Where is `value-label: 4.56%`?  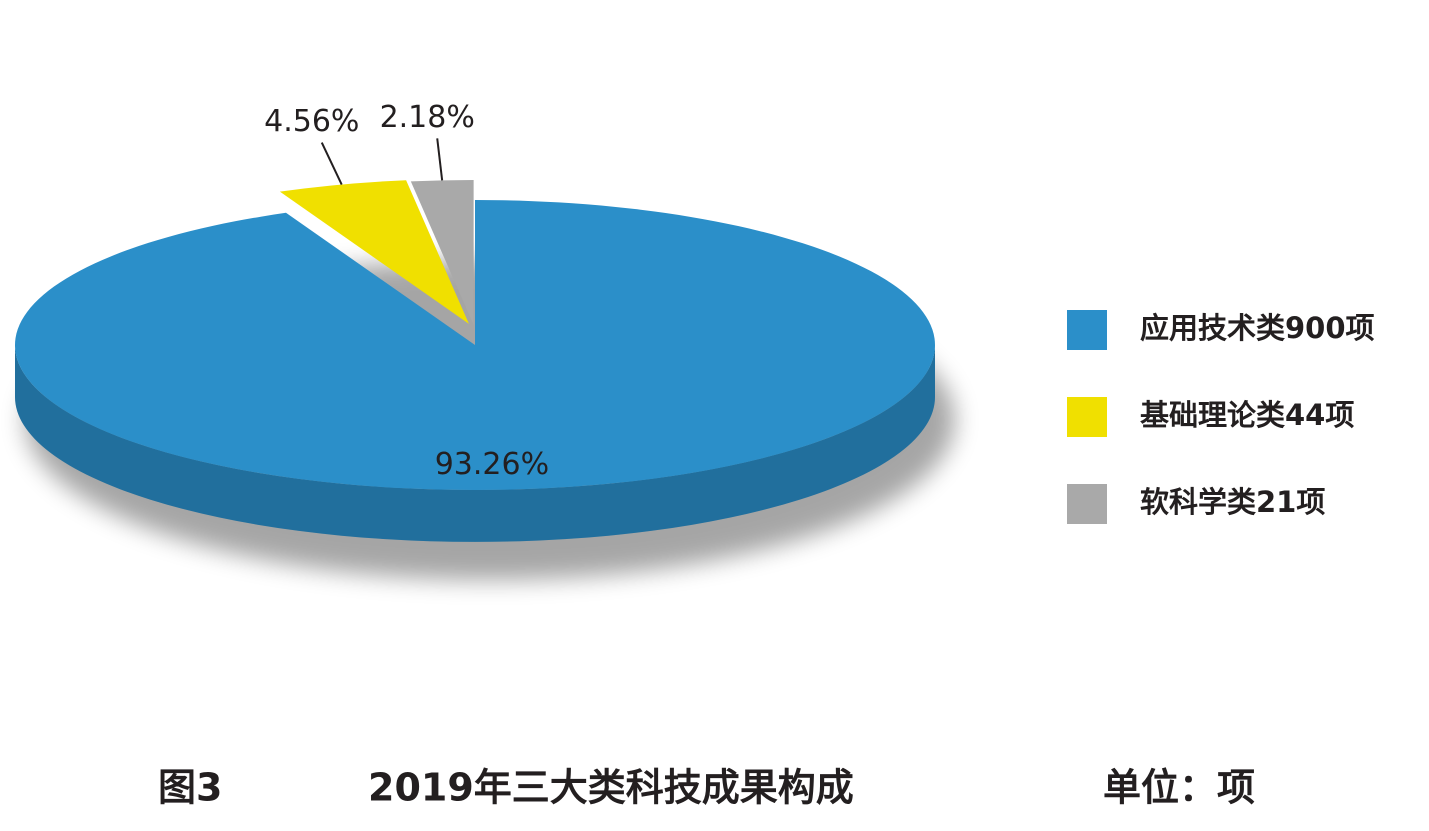
value-label: 4.56% is located at coordinates (311, 121).